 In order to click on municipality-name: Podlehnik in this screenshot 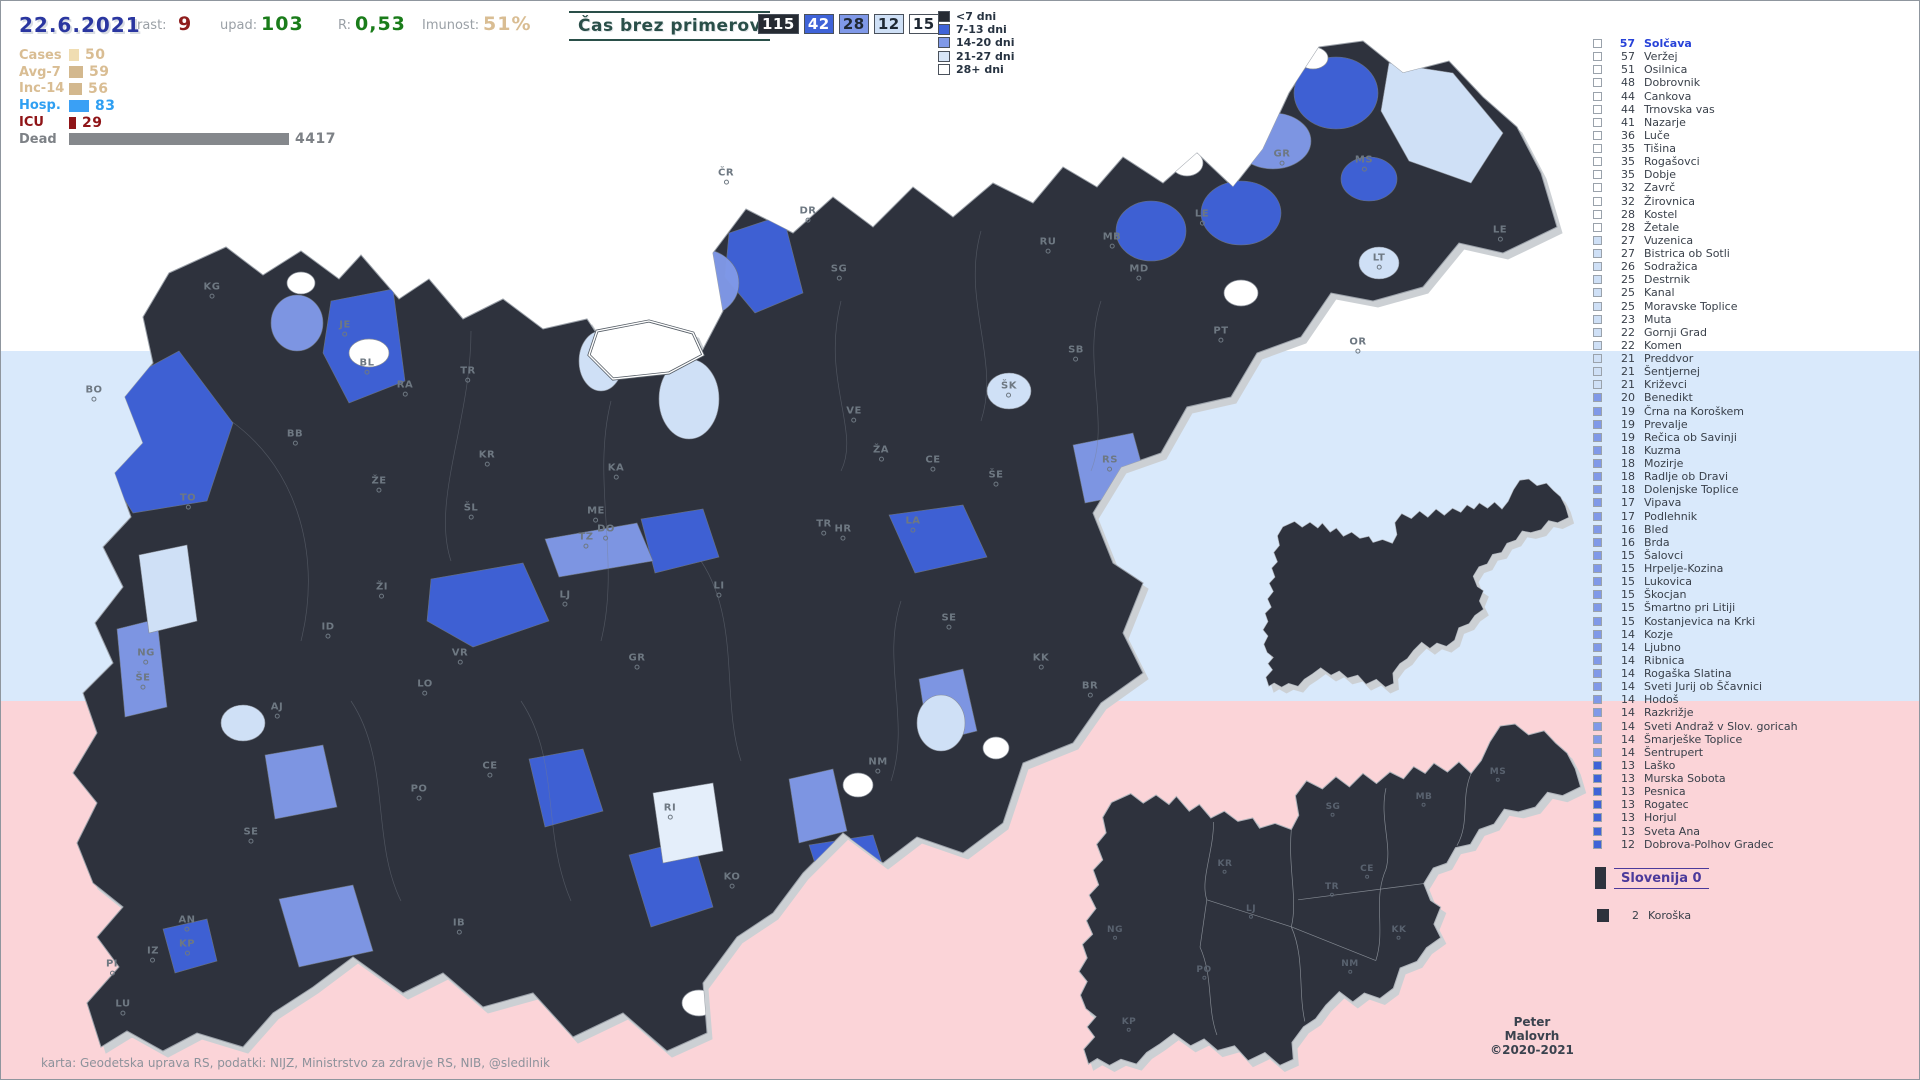, I will do `click(1671, 516)`.